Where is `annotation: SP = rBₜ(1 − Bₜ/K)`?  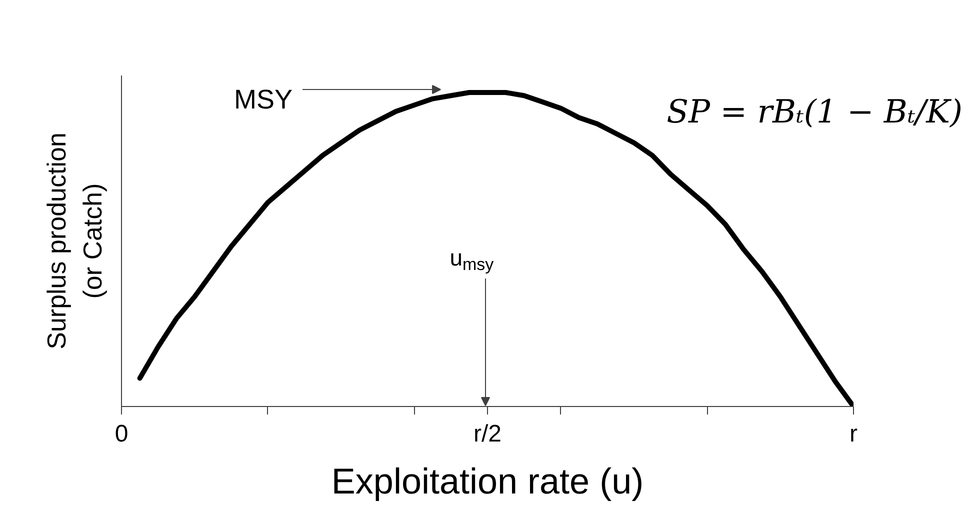
annotation: SP = rBₜ(1 − Bₜ/K) is located at coordinates (814, 111).